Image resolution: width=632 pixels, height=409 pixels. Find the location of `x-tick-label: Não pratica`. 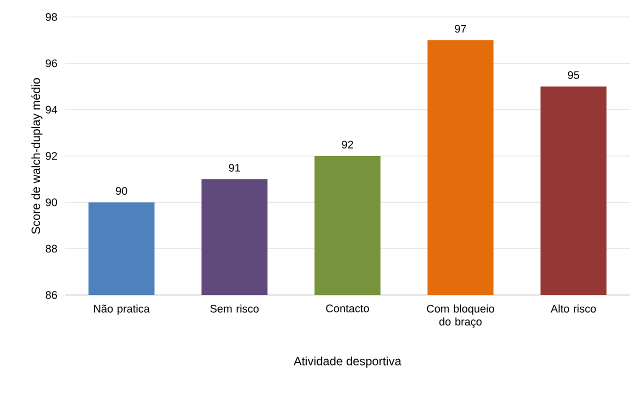

x-tick-label: Não pratica is located at coordinates (122, 309).